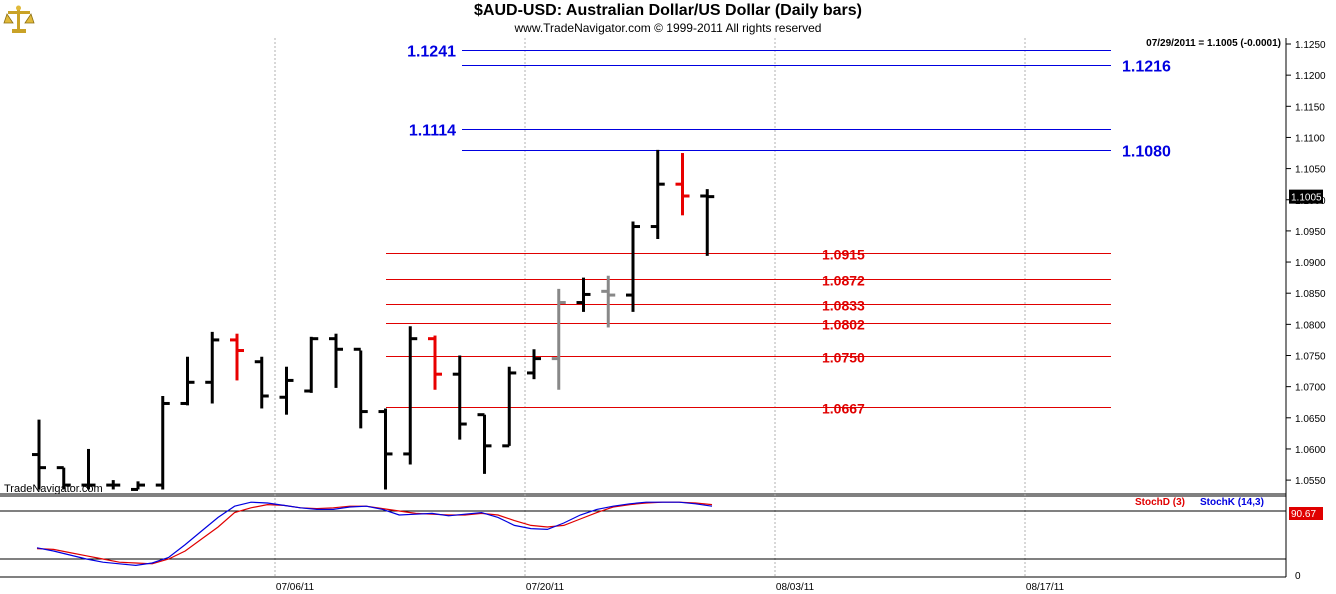 The image size is (1336, 594). What do you see at coordinates (1160, 502) in the screenshot?
I see `stoch-legend-d: StochD (3)` at bounding box center [1160, 502].